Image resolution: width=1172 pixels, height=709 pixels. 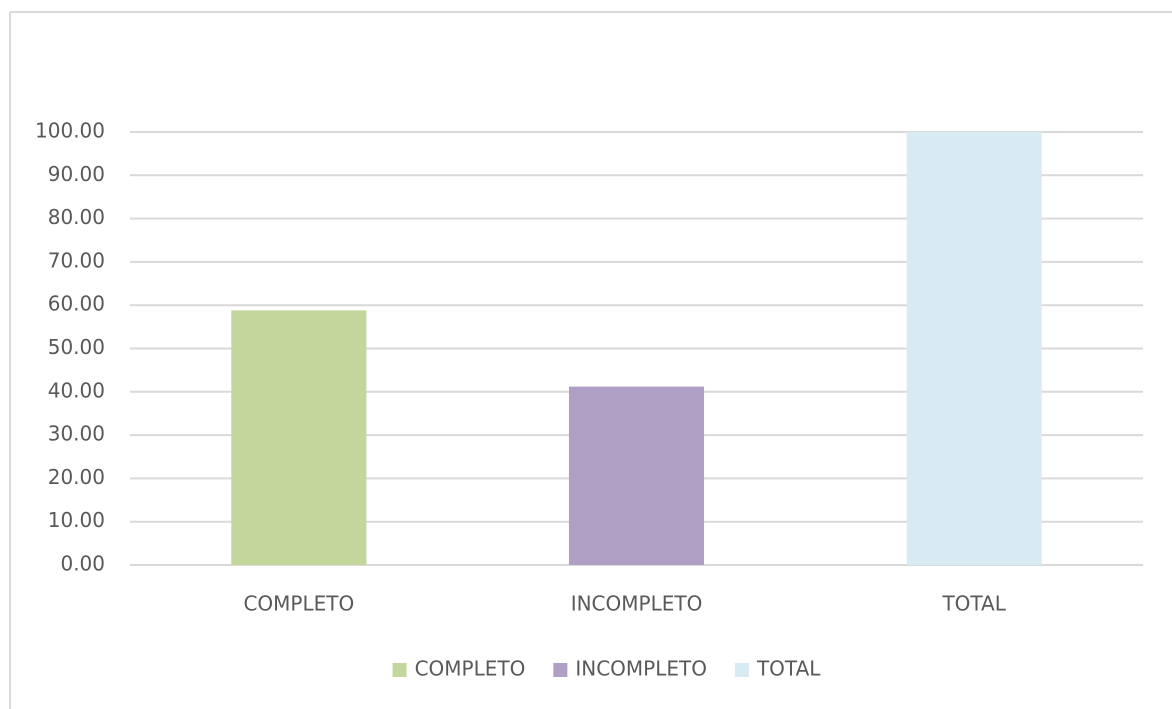 I want to click on y-tick-label: 60.00, so click(x=76, y=304).